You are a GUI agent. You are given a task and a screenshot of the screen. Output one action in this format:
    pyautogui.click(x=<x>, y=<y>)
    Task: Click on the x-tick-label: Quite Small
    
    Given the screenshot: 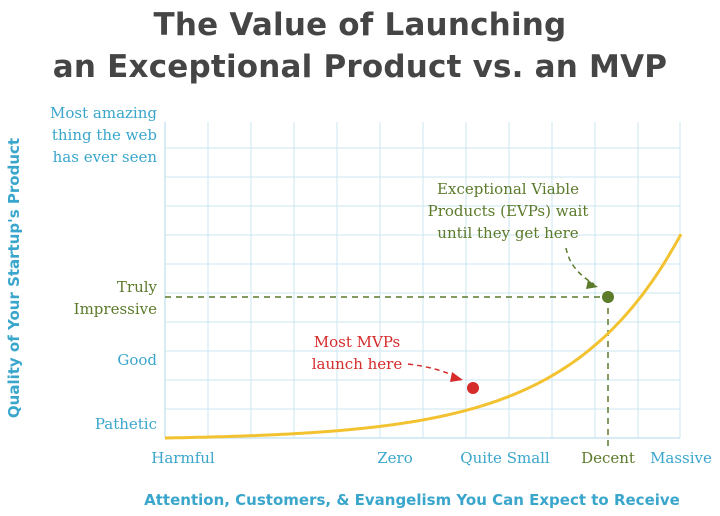 What is the action you would take?
    pyautogui.click(x=505, y=458)
    